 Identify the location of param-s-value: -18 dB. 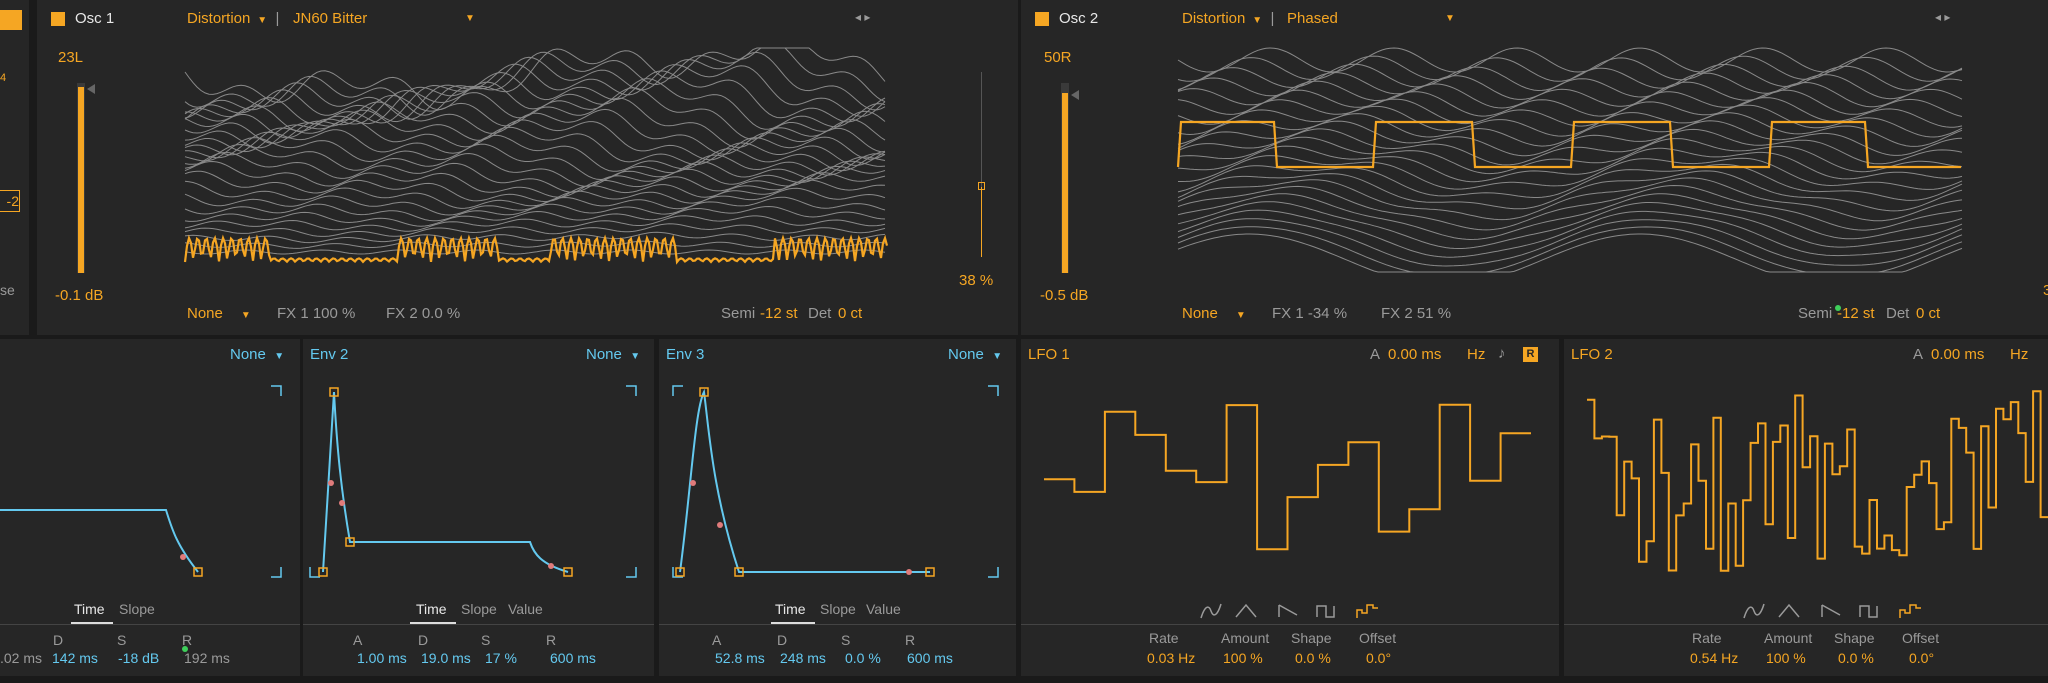
(139, 658).